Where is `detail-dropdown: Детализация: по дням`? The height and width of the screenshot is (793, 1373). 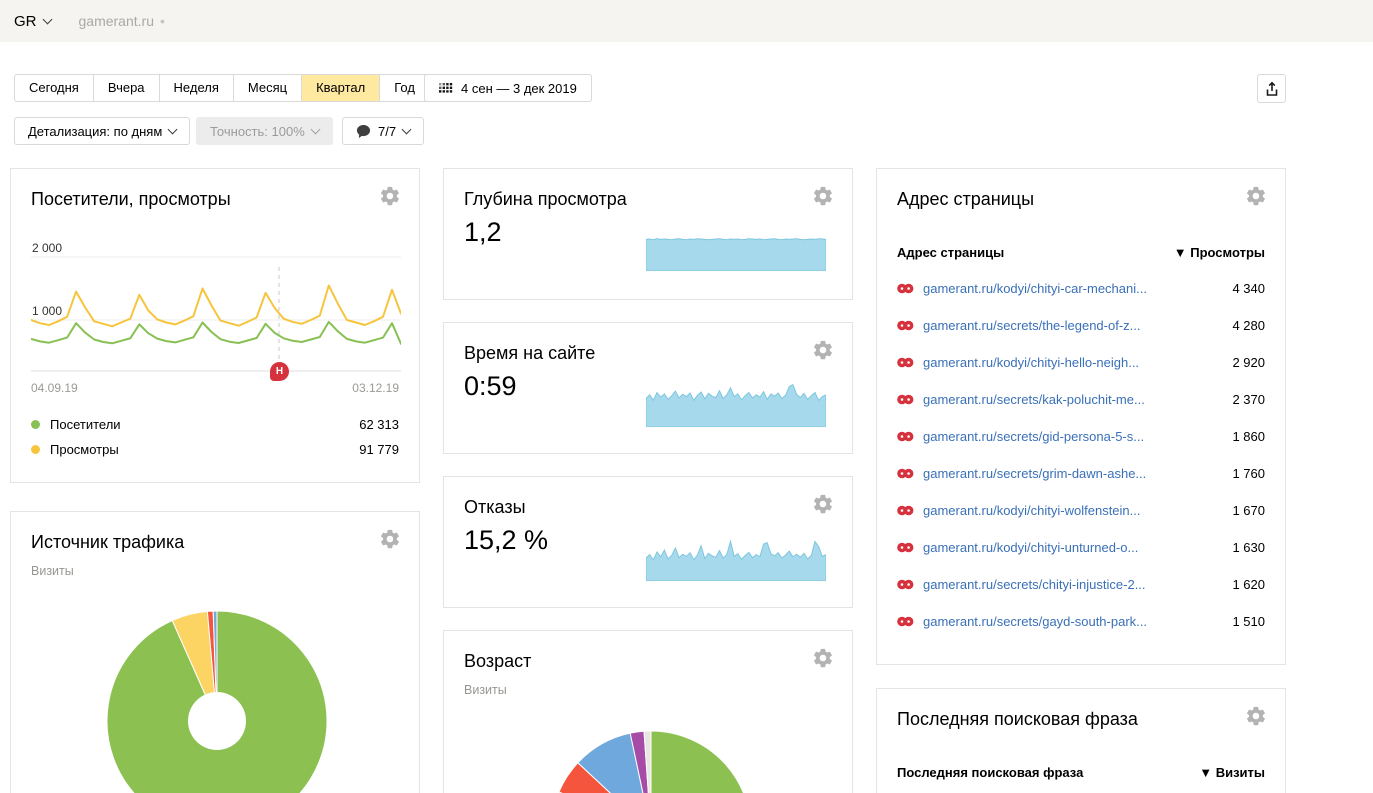
detail-dropdown: Детализация: по дням is located at coordinates (102, 131).